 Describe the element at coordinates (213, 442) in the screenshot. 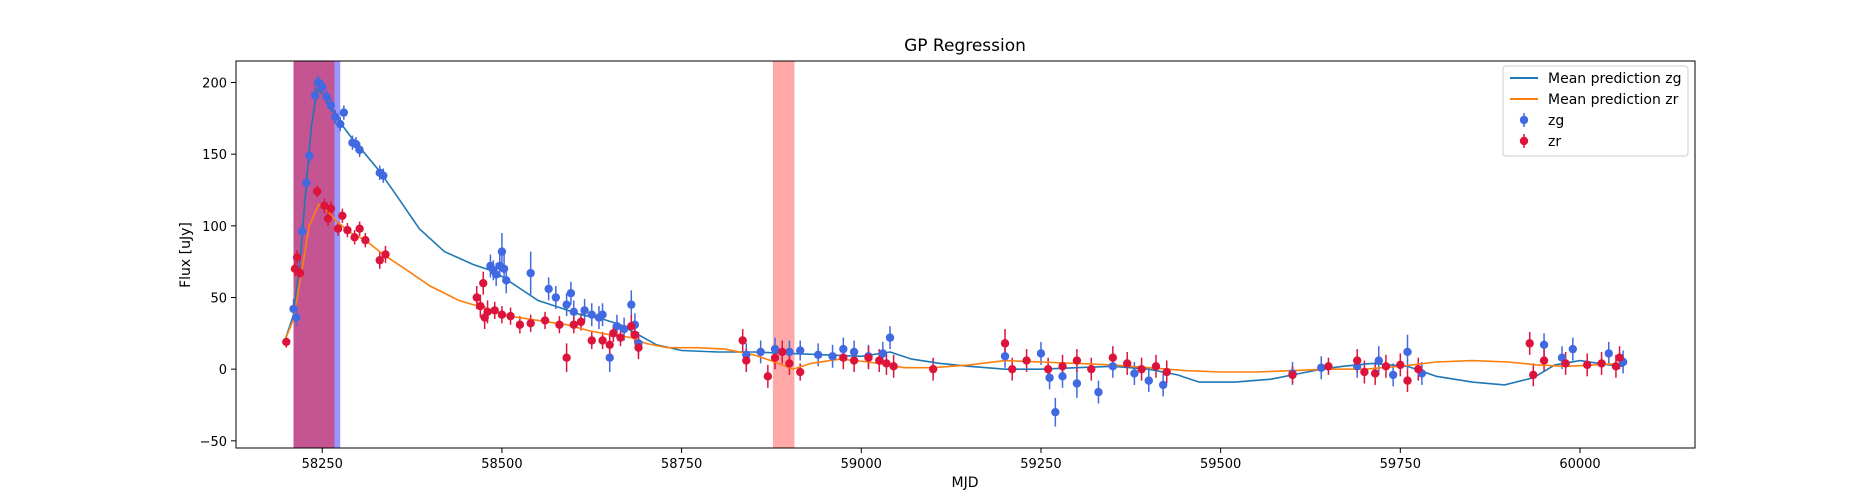

I see `y-tick-label: −50` at that location.